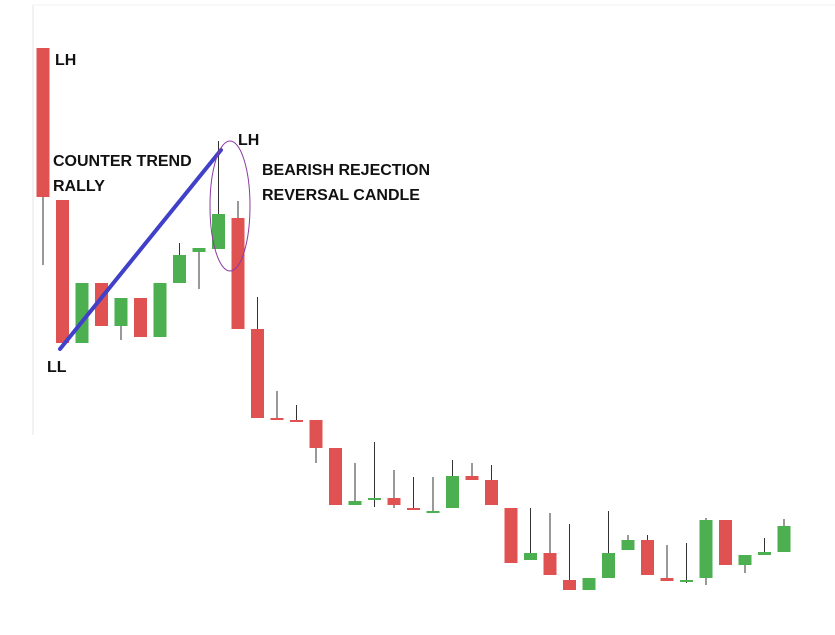 This screenshot has height=635, width=835. I want to click on annotation-counter-trend-line1: COUNTER TREND, so click(122, 161).